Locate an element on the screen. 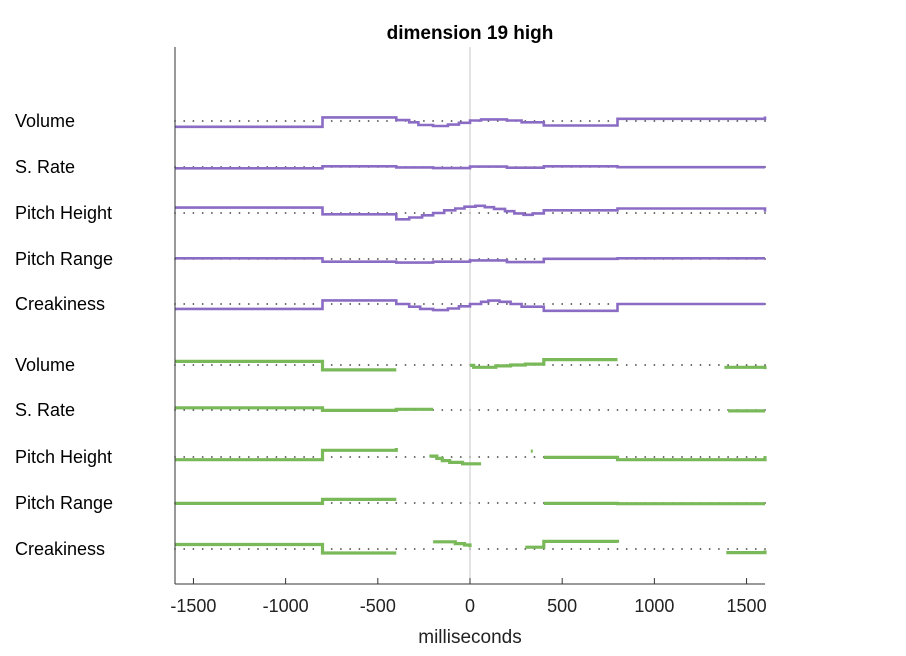  x-tick-label: -1500 is located at coordinates (193, 606).